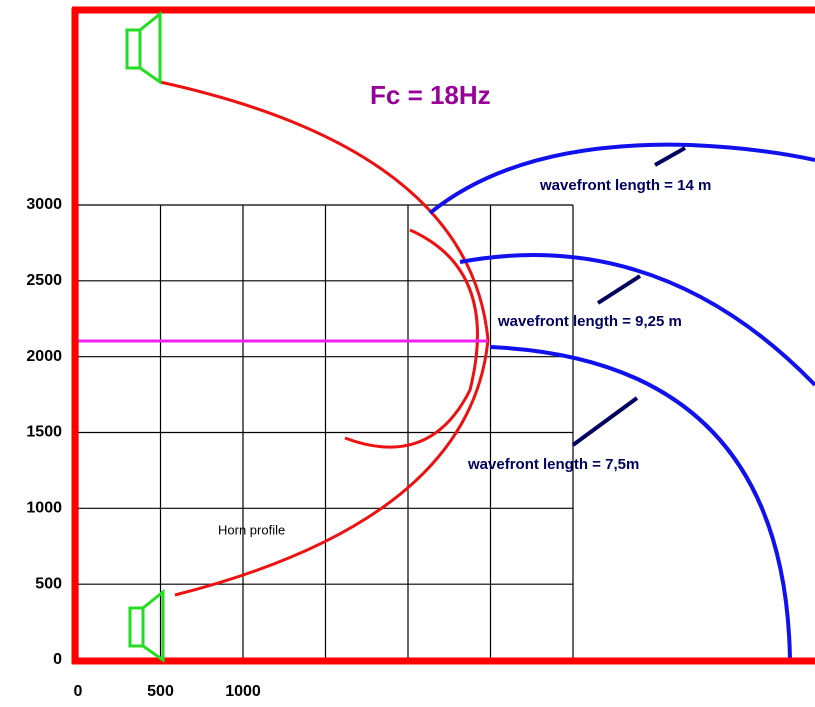 The height and width of the screenshot is (707, 815). I want to click on y-tick-label: 0, so click(57, 659).